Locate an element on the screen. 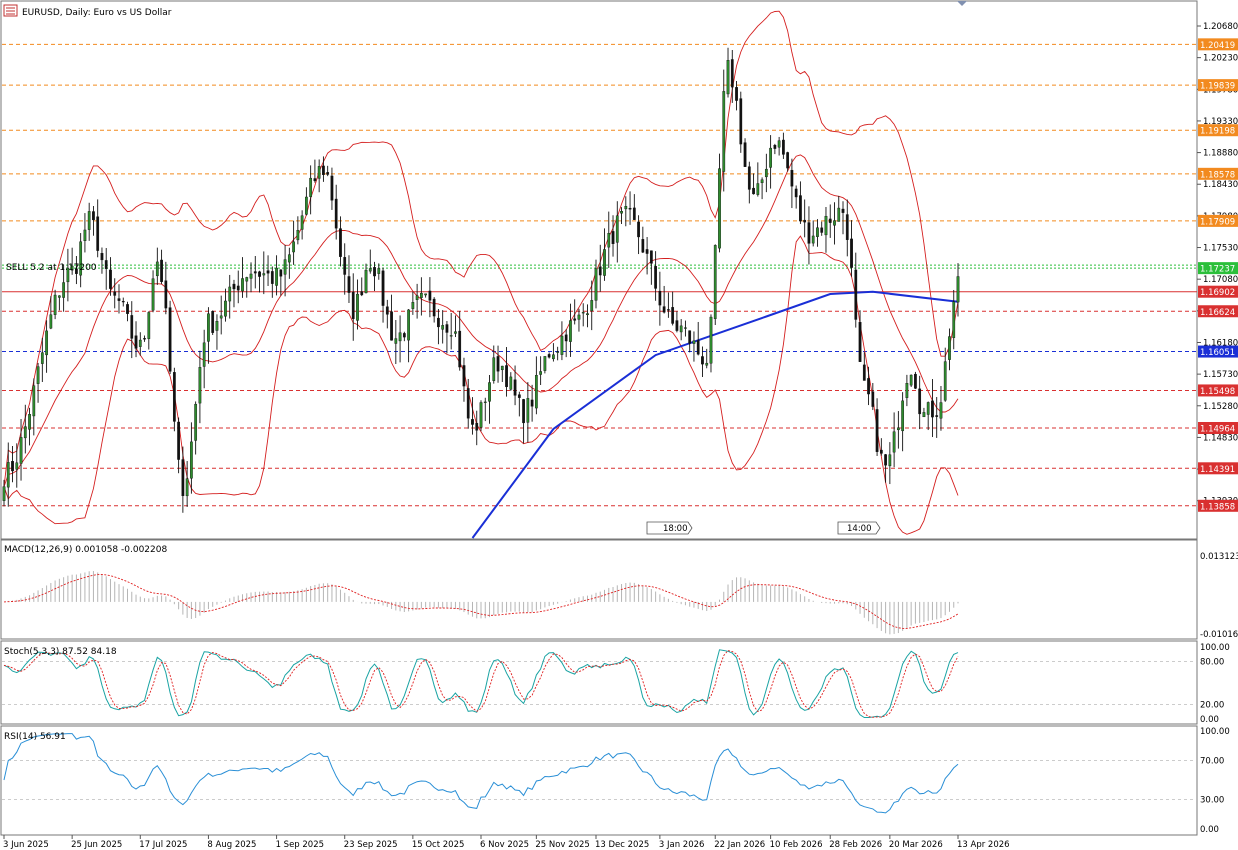 The height and width of the screenshot is (850, 1238). time-tick-label: 10 Feb 2026 is located at coordinates (796, 845).